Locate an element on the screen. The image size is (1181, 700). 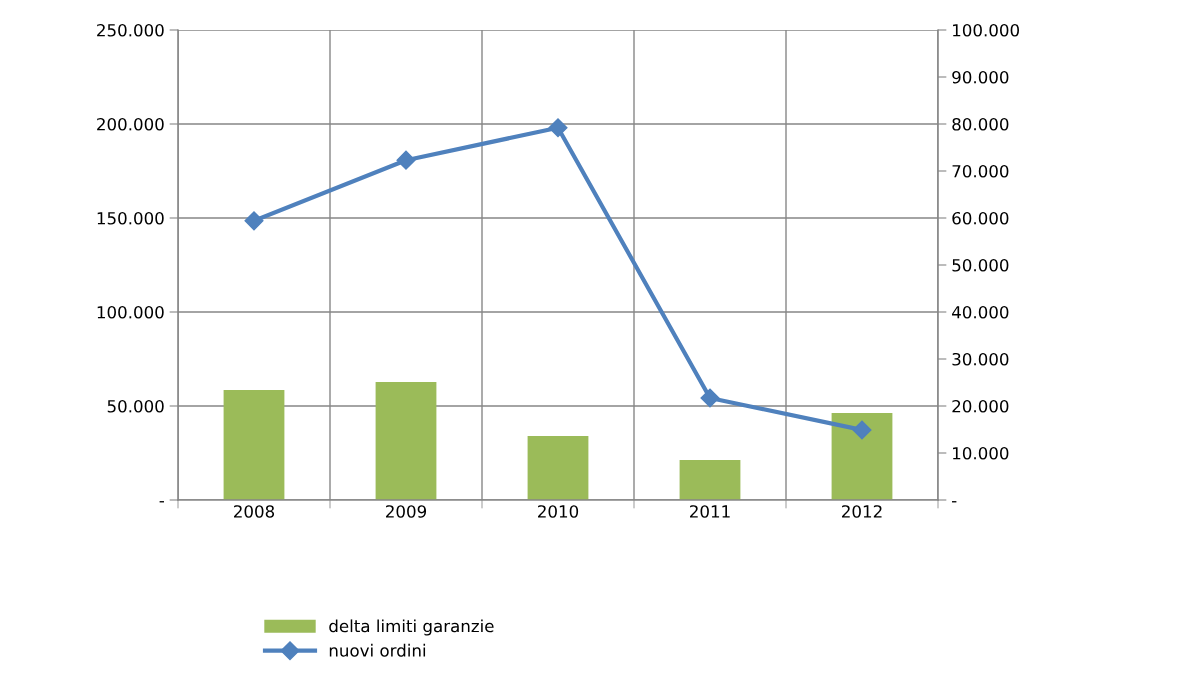
y-tick-label: 100.000 is located at coordinates (130, 312).